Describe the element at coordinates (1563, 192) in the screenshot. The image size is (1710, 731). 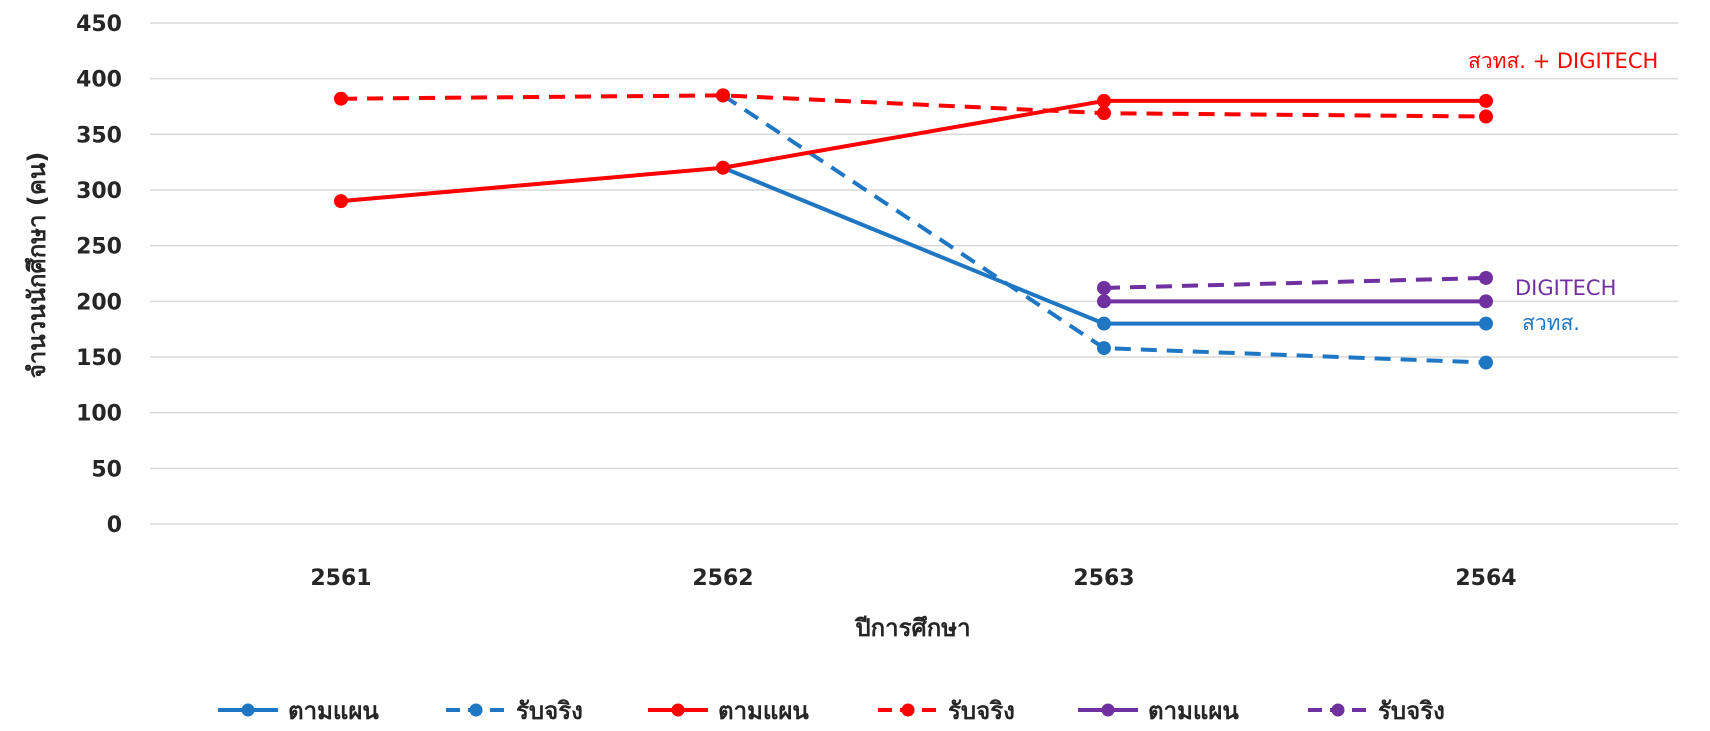
I see `series-annotations: สวทส. + DIGITECH DIGITECH สวทส.` at that location.